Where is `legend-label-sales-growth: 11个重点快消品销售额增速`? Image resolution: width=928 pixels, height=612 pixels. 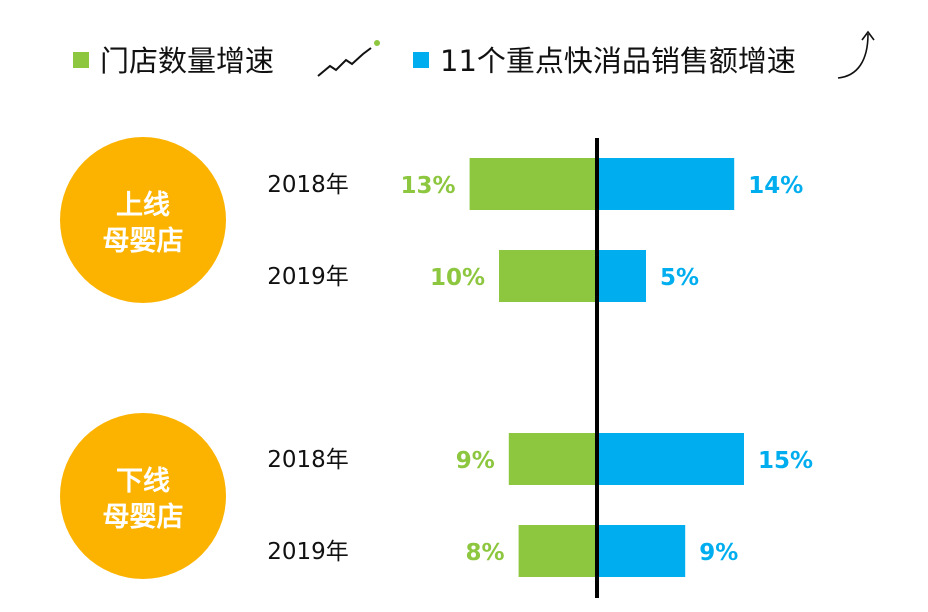 legend-label-sales-growth: 11个重点快消品销售额增速 is located at coordinates (618, 61).